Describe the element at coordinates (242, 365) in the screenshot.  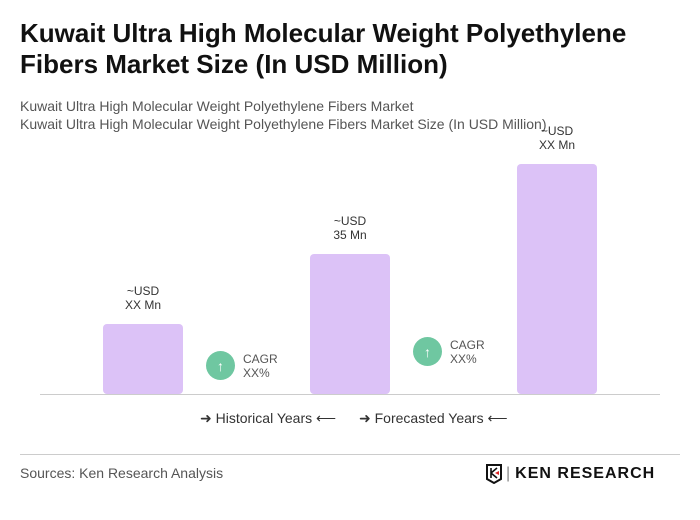
I see `cagr-badge-1: ↑ CAGR XX%` at that location.